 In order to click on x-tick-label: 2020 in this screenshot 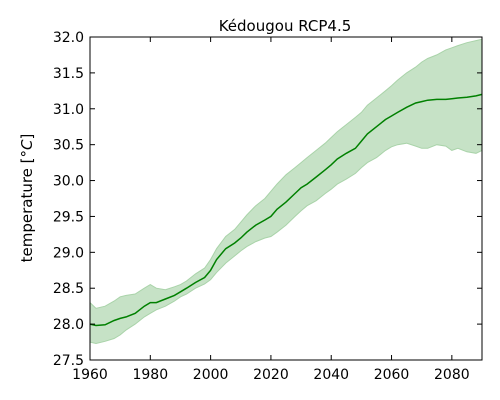, I will do `click(271, 375)`.